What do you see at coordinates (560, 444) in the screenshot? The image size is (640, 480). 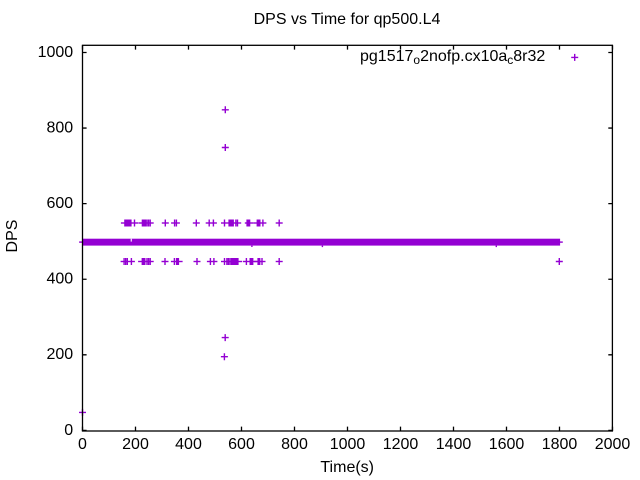 I see `svg-text: 1800` at bounding box center [560, 444].